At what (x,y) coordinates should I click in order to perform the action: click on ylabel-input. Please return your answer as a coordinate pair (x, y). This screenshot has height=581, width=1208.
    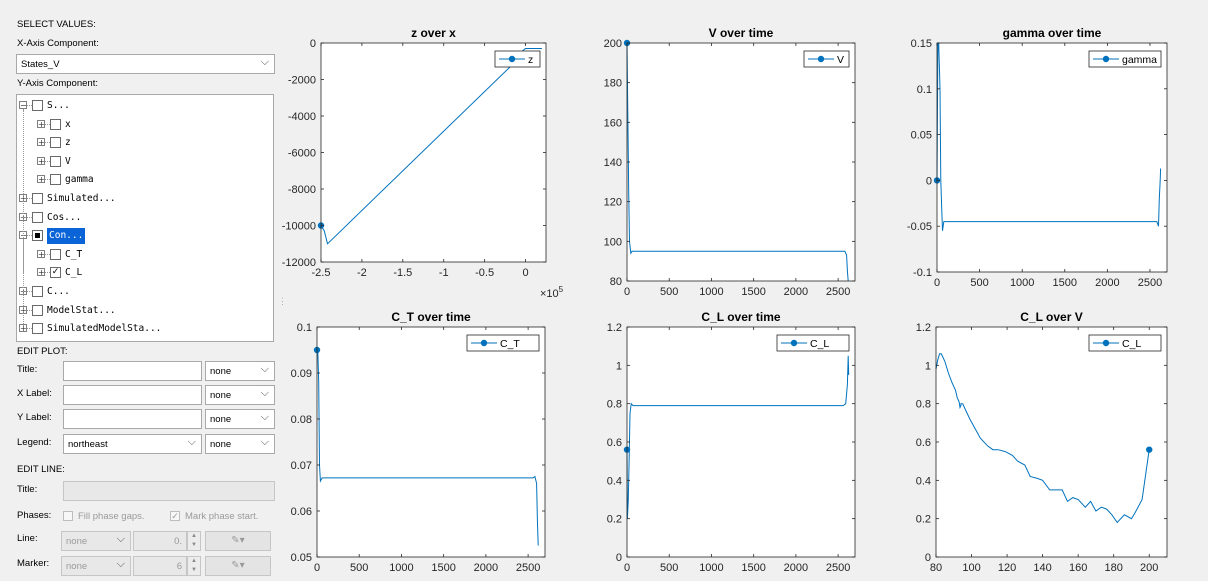
    Looking at the image, I should click on (132, 419).